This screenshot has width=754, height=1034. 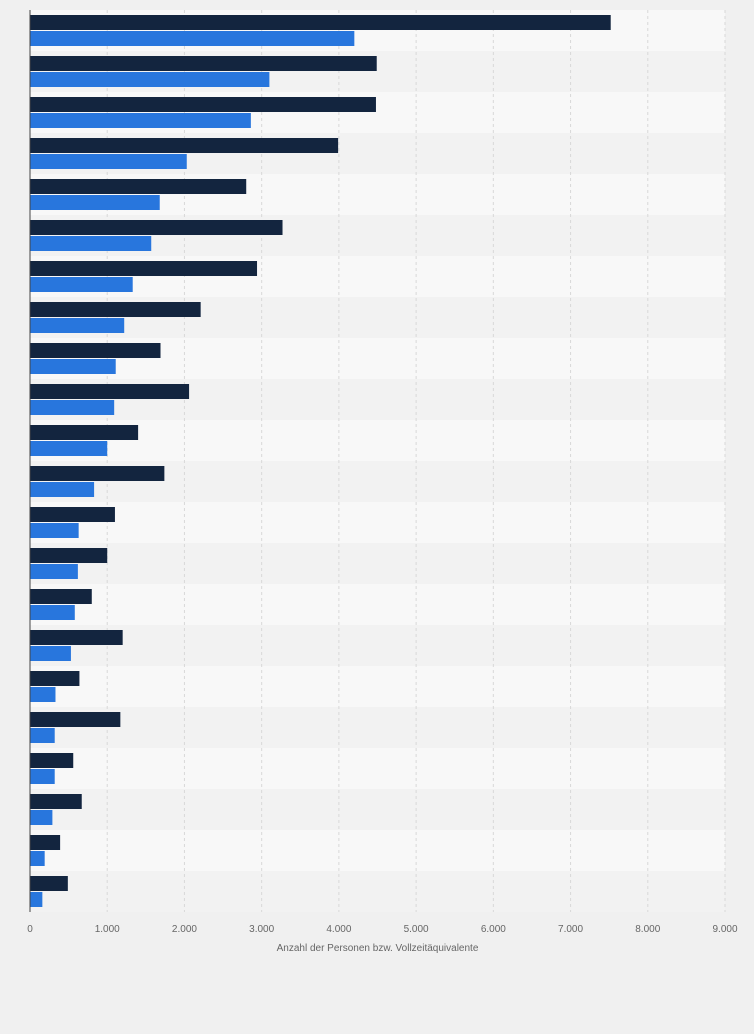 What do you see at coordinates (724, 929) in the screenshot?
I see `x-tick-label: 9.000` at bounding box center [724, 929].